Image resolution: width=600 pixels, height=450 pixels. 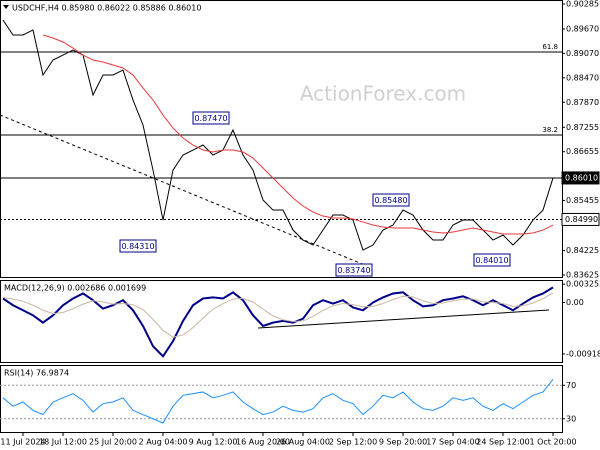 I want to click on x-tick-label: 18 Jul 12:00, so click(x=63, y=442).